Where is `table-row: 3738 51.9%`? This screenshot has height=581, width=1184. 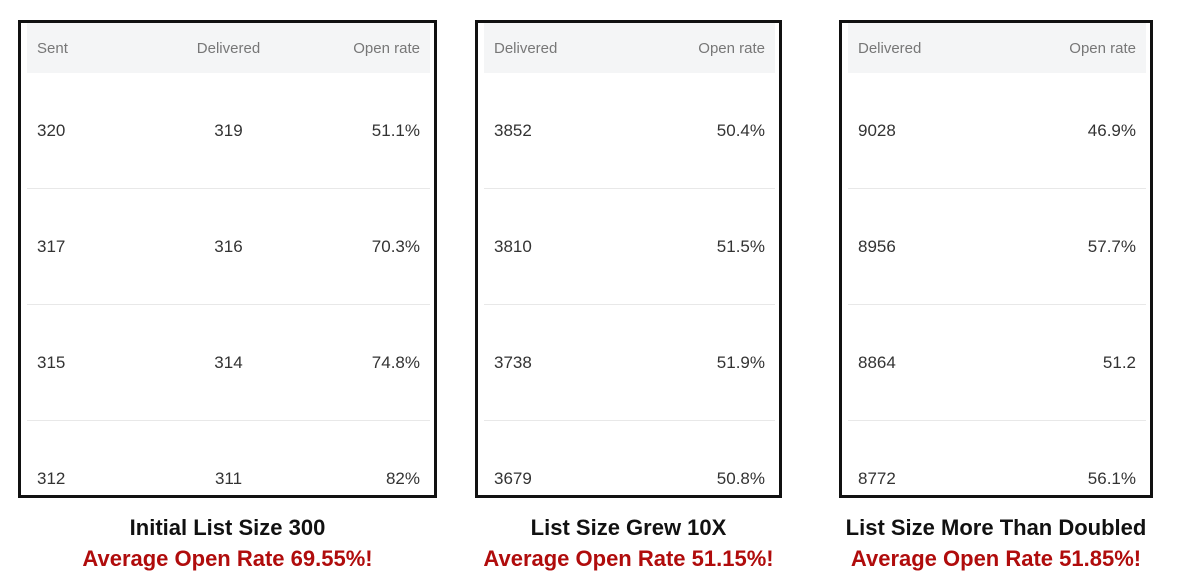
table-row: 3738 51.9% is located at coordinates (629, 363).